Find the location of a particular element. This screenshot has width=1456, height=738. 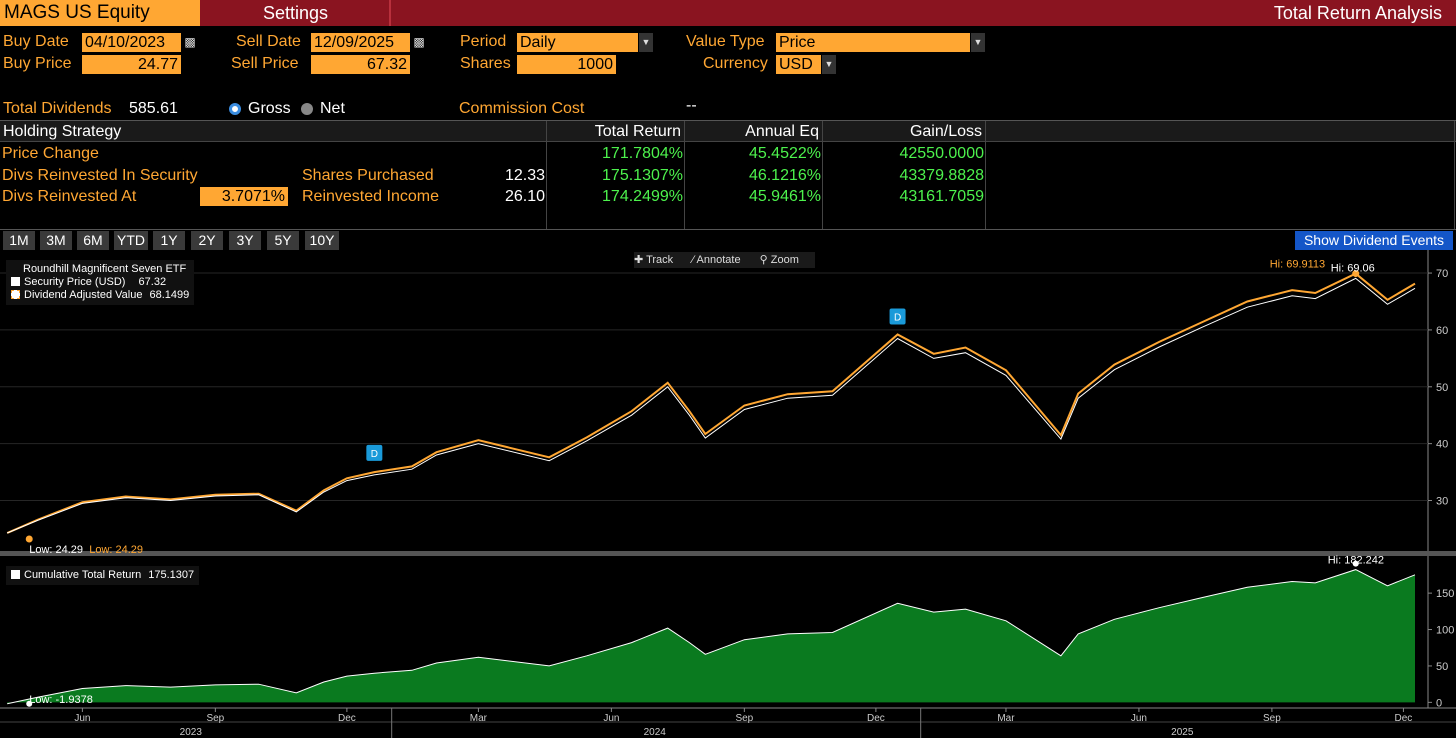

high-label: Hi: 182.242 is located at coordinates (1356, 561).